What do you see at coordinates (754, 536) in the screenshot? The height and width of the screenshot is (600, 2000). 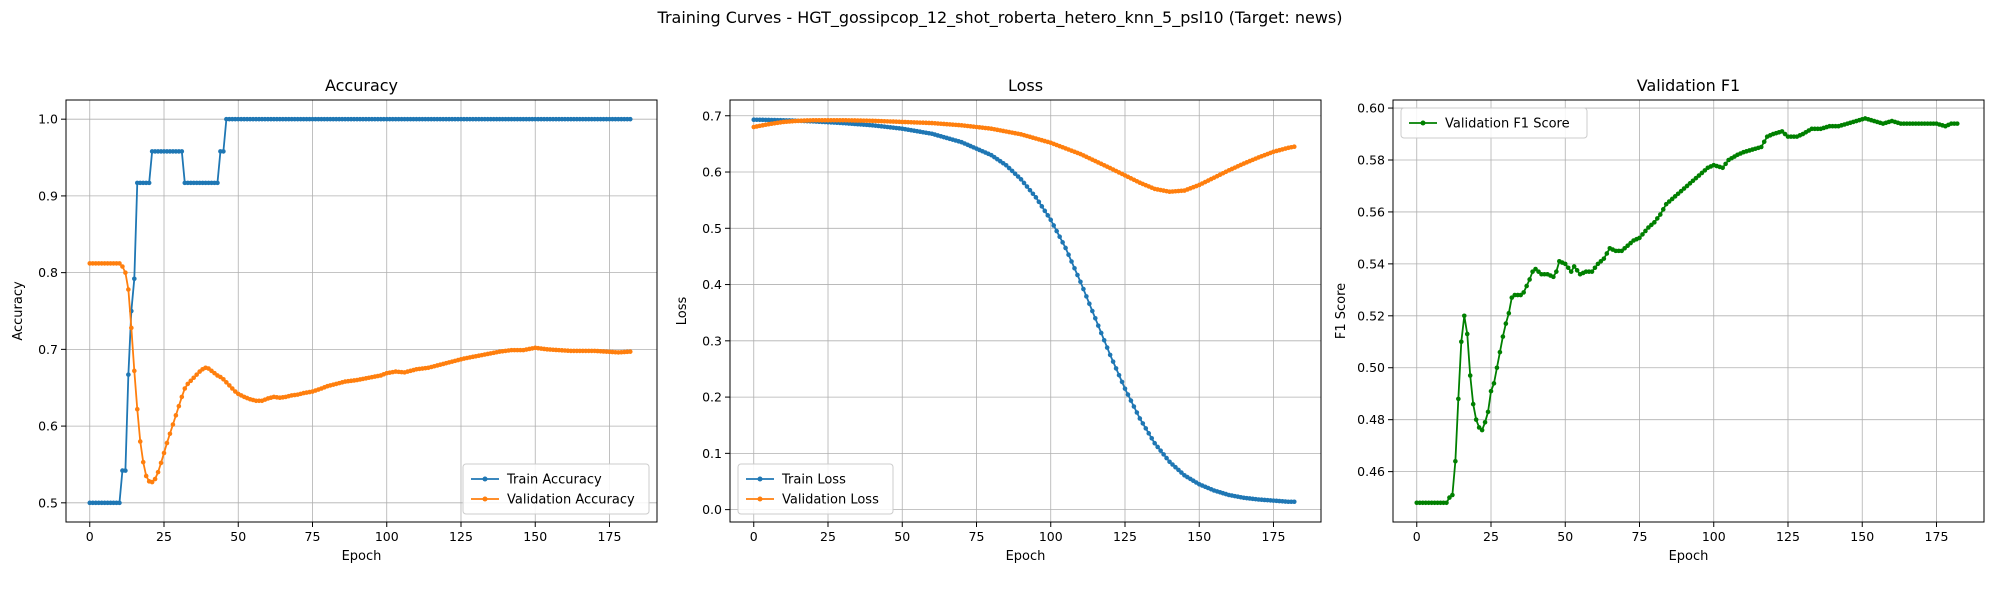 I see `loss-xtick-label: 0` at bounding box center [754, 536].